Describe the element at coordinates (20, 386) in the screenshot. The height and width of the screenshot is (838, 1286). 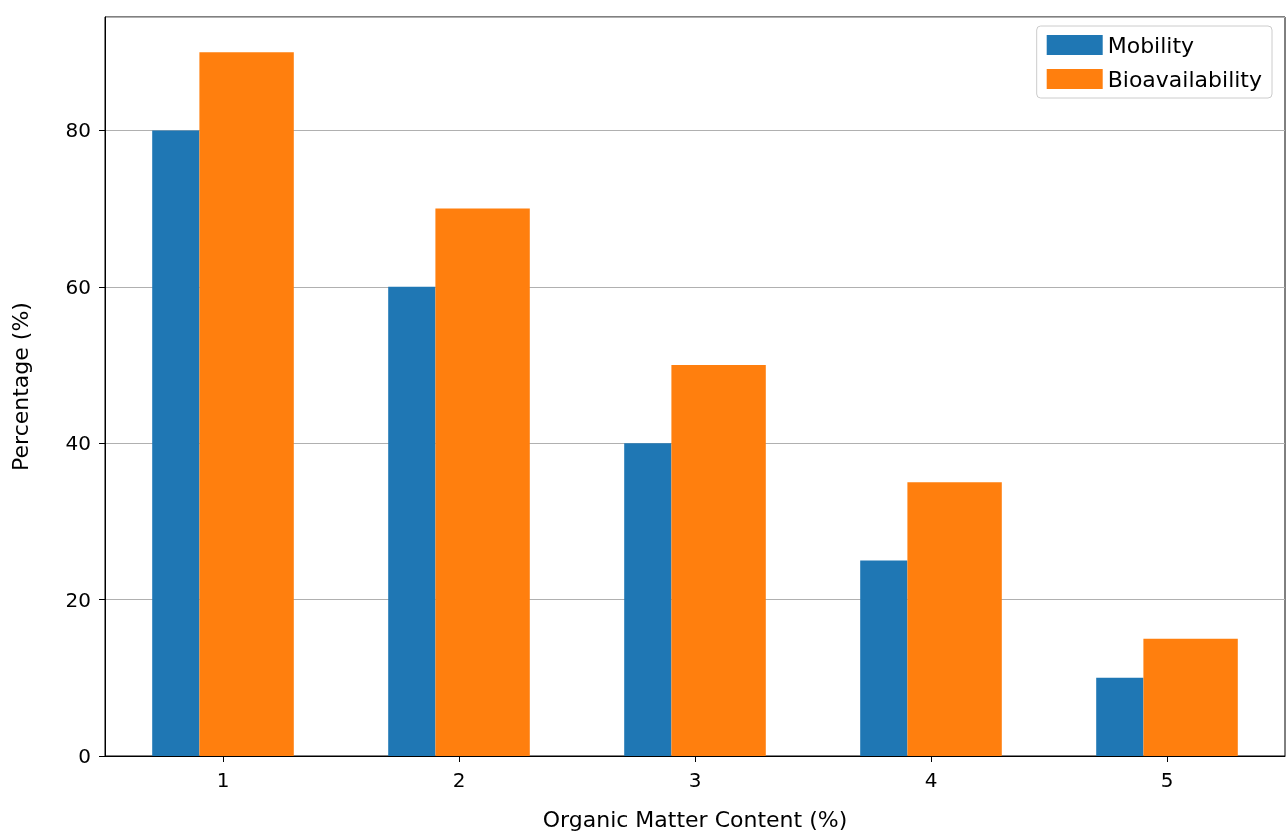
I see `y-axis-title: Percentage (%)` at that location.